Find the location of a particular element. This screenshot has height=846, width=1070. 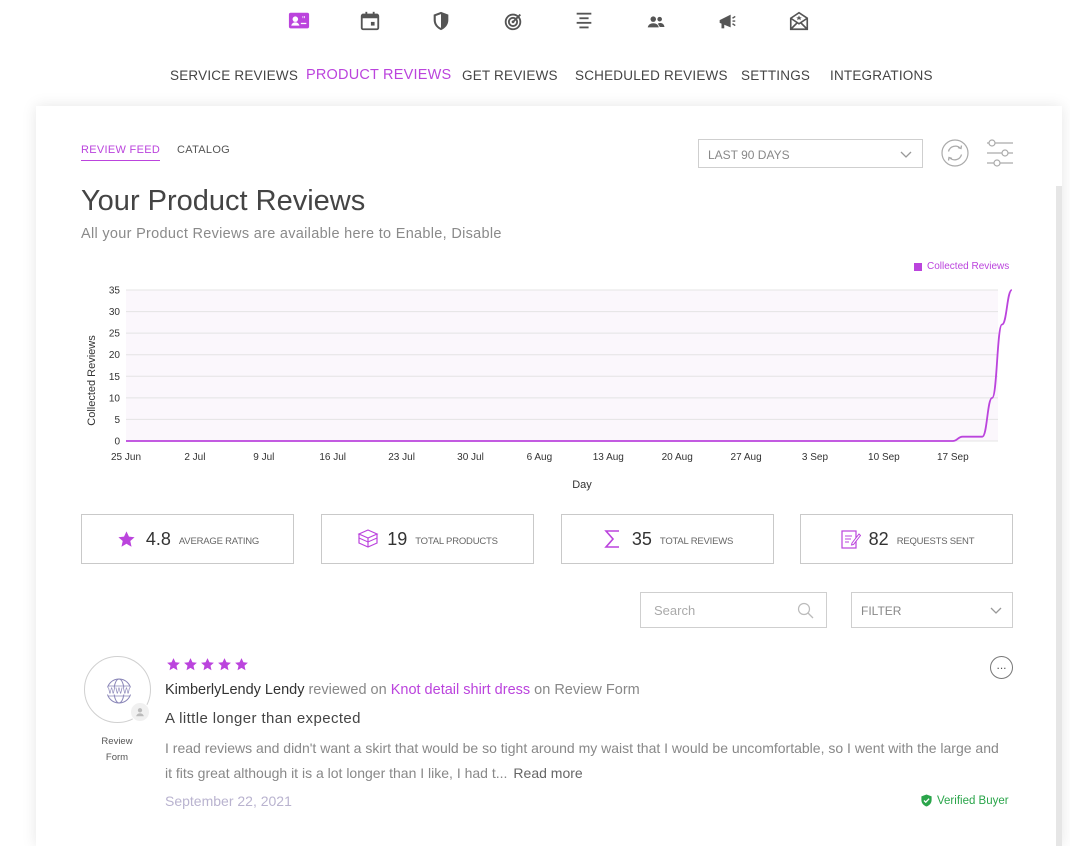

tab-review-feed: REVIEW FEED is located at coordinates (121, 152).